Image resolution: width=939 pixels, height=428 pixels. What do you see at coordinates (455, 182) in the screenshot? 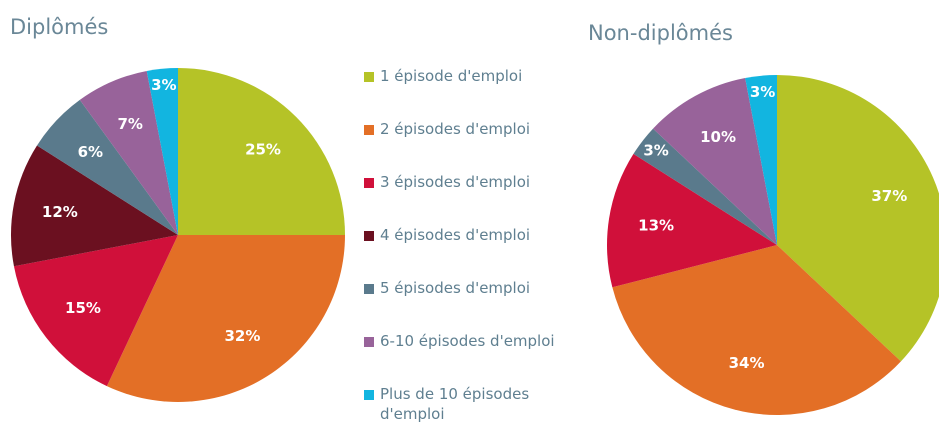
I see `legend-label: 3 épisodes d'emploi` at bounding box center [455, 182].